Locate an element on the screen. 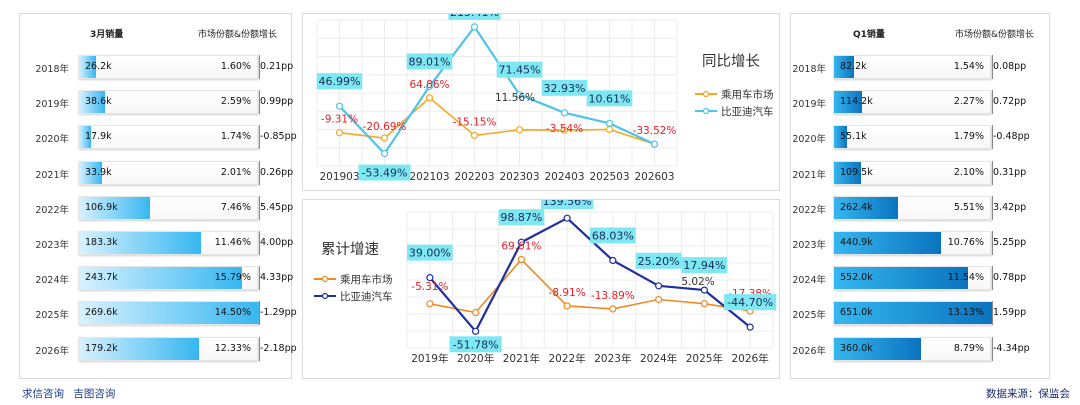  sales-value: 55.1k is located at coordinates (853, 137).